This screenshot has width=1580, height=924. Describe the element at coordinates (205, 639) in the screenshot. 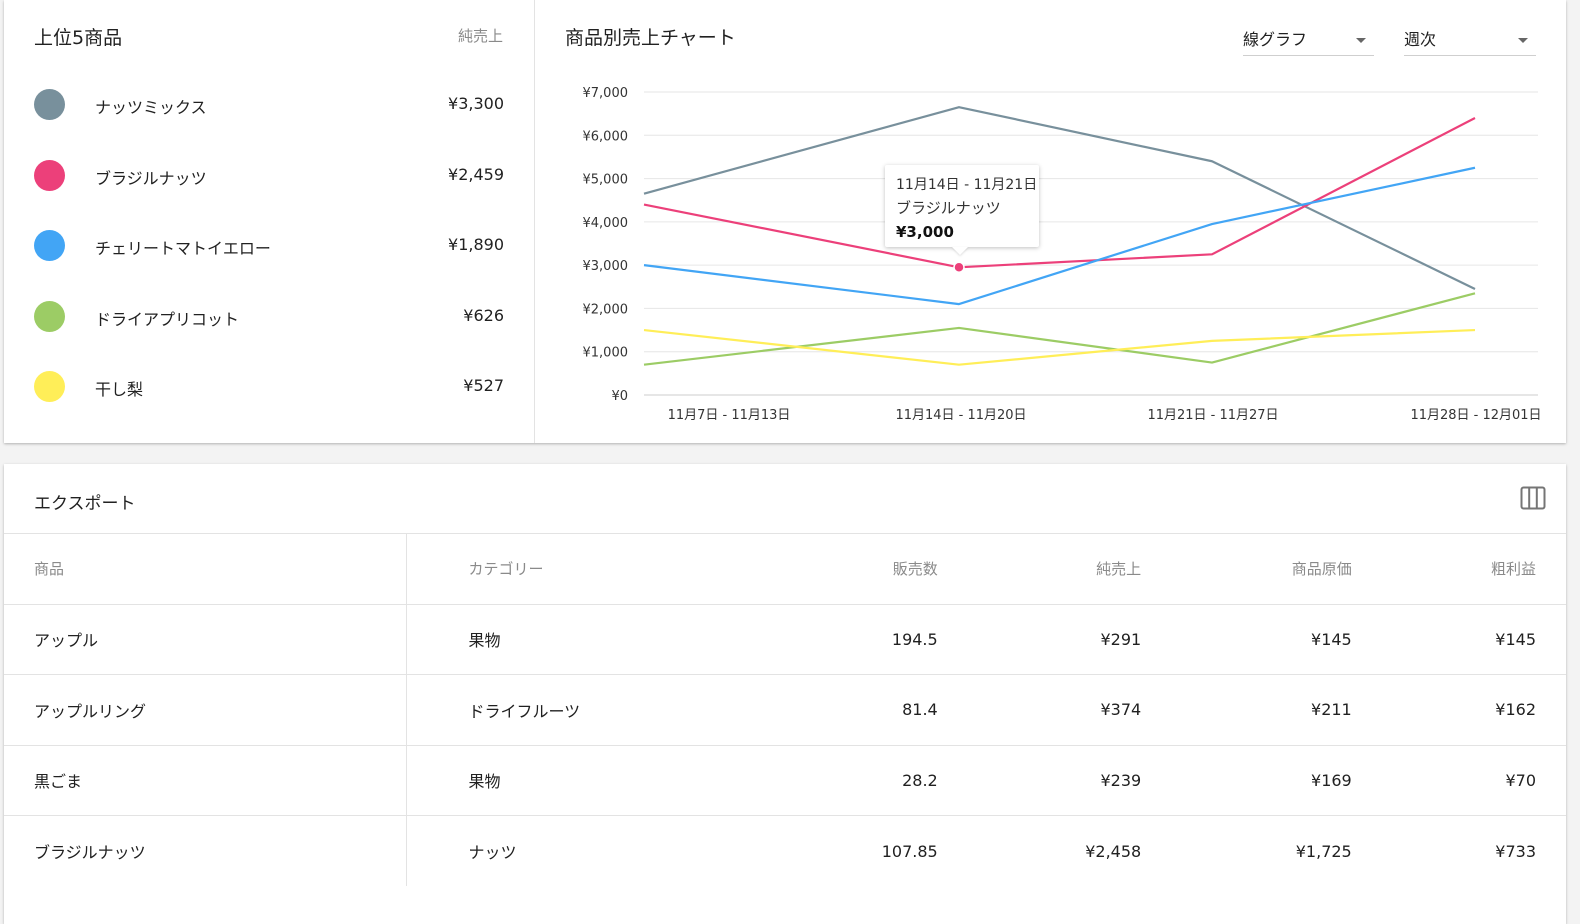

I see `cell-product: アップル` at that location.